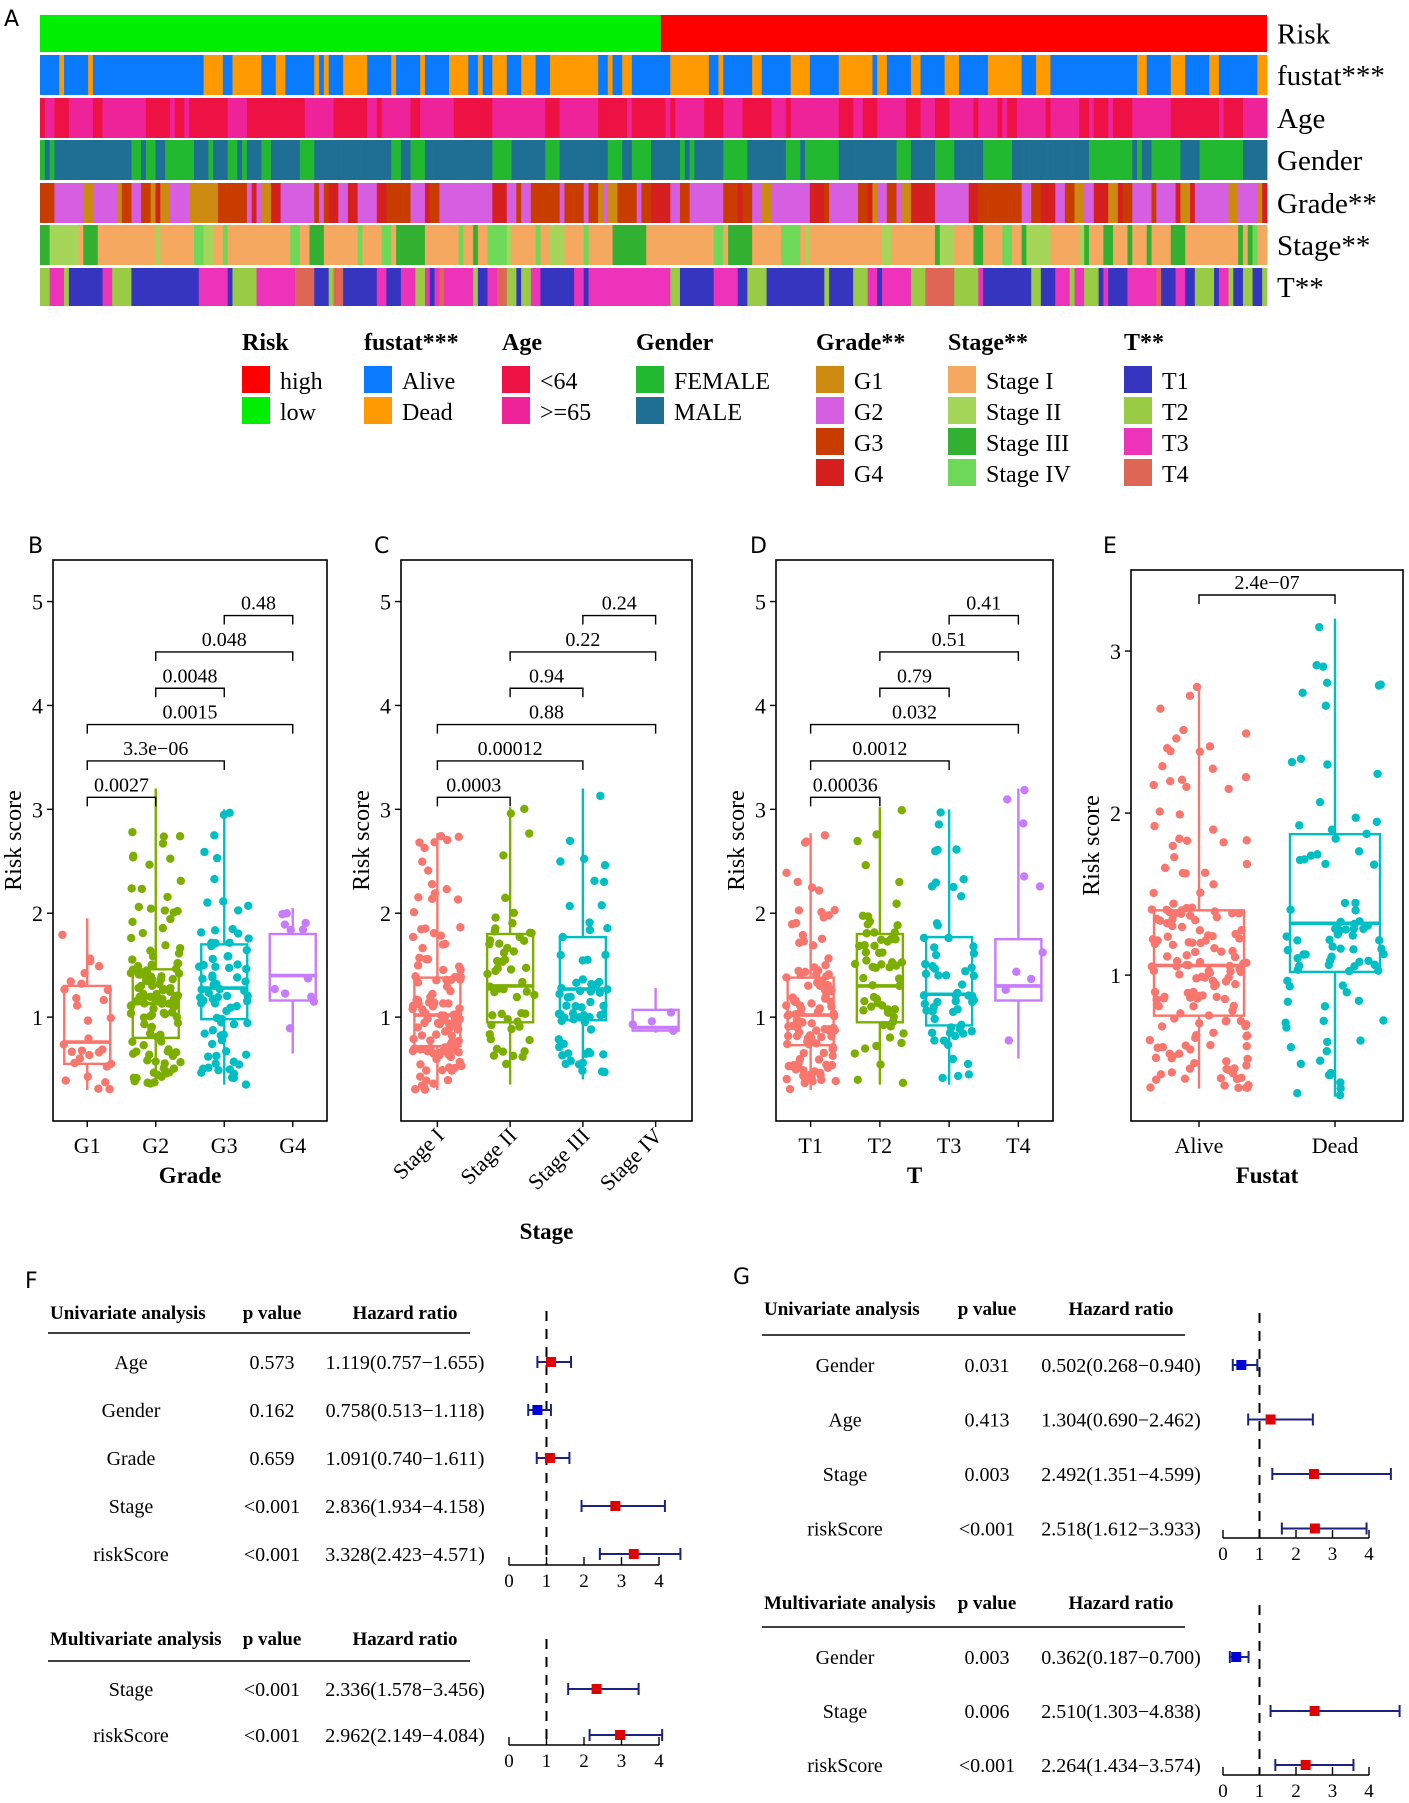 This screenshot has width=1409, height=1803. I want to click on comparison-bracket: 0.0012, so click(879, 754).